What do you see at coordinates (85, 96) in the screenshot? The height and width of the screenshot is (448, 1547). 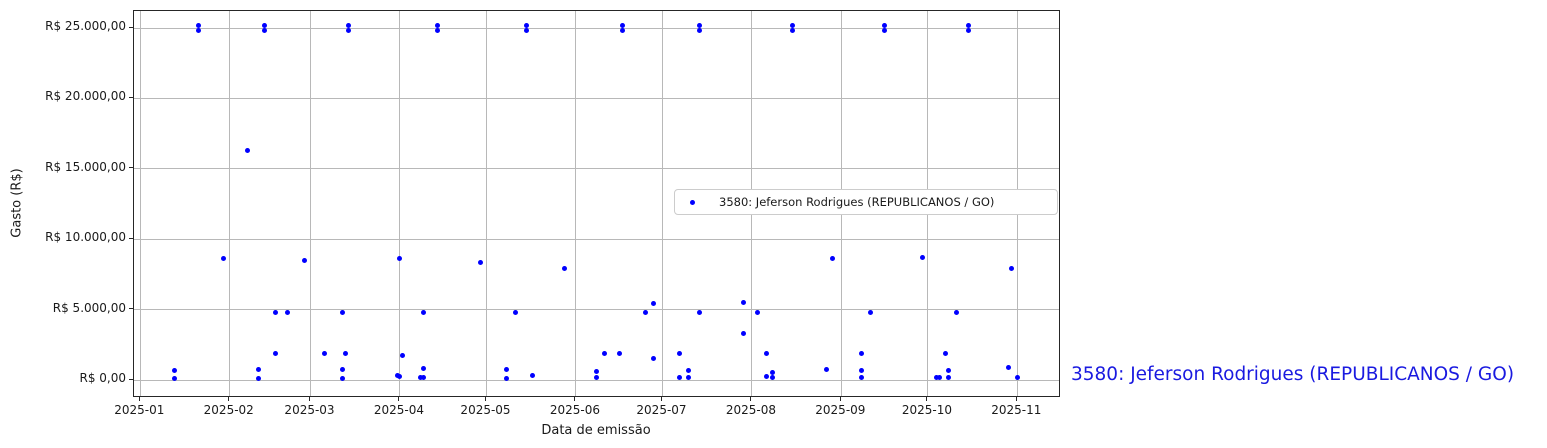 I see `y-tick-label: R$ 20.000,00` at bounding box center [85, 96].